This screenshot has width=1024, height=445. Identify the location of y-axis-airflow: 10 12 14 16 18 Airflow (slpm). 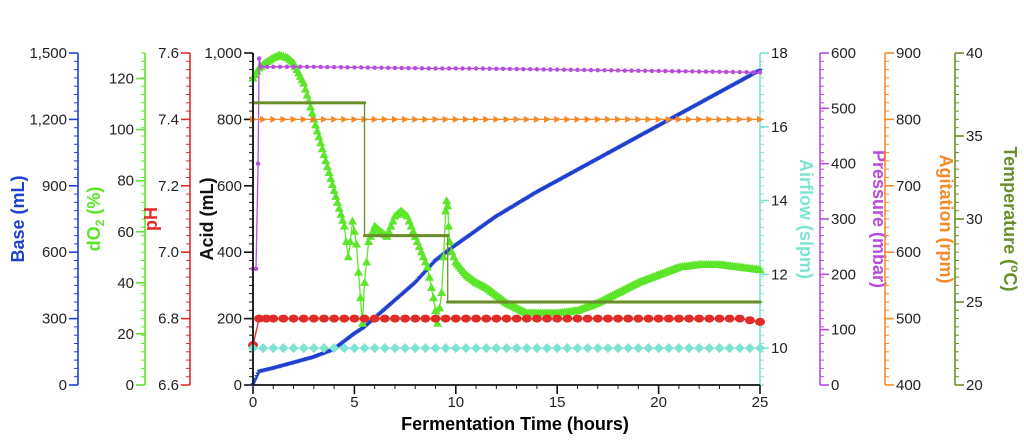
(787, 215).